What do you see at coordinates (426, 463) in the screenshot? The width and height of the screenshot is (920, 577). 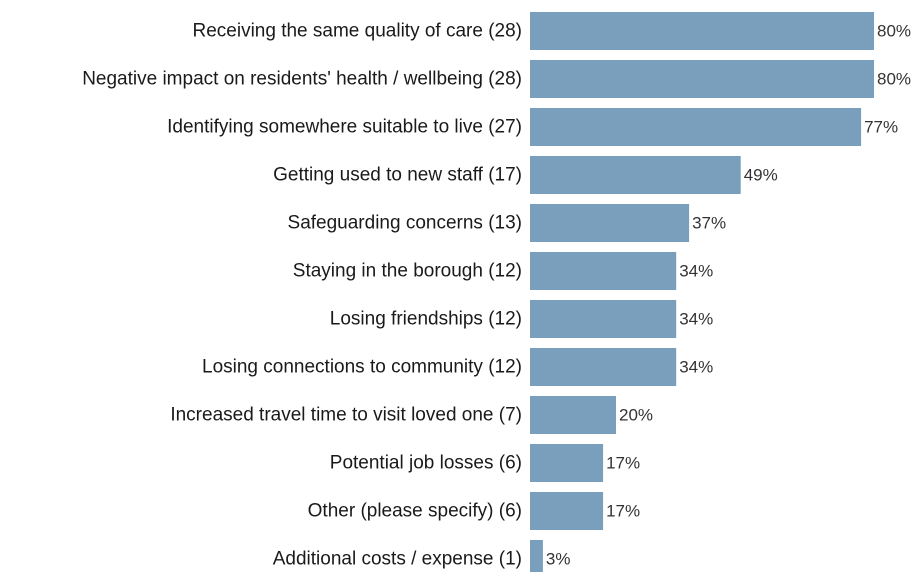 I see `category-label: Potential job losses (6)` at bounding box center [426, 463].